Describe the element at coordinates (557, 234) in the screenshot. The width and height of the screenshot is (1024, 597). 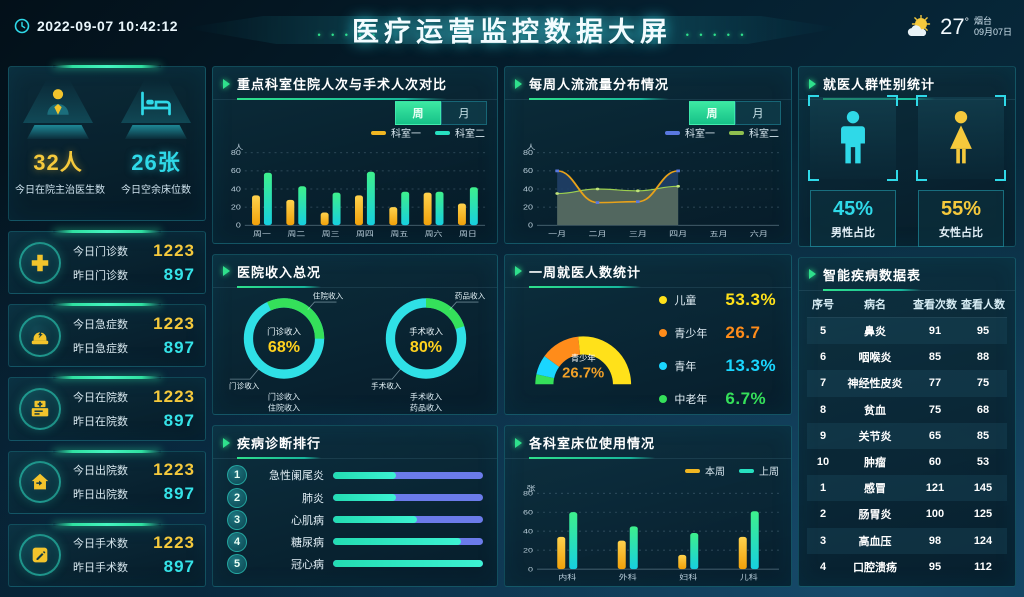
I see `svg-text: 一月` at that location.